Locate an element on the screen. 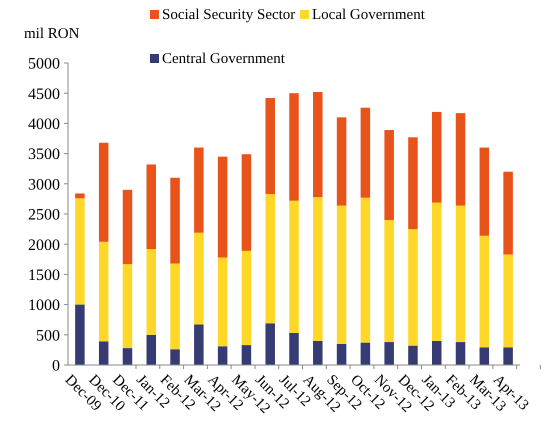 The height and width of the screenshot is (432, 553). y-tick-label: 3500 is located at coordinates (44, 155).